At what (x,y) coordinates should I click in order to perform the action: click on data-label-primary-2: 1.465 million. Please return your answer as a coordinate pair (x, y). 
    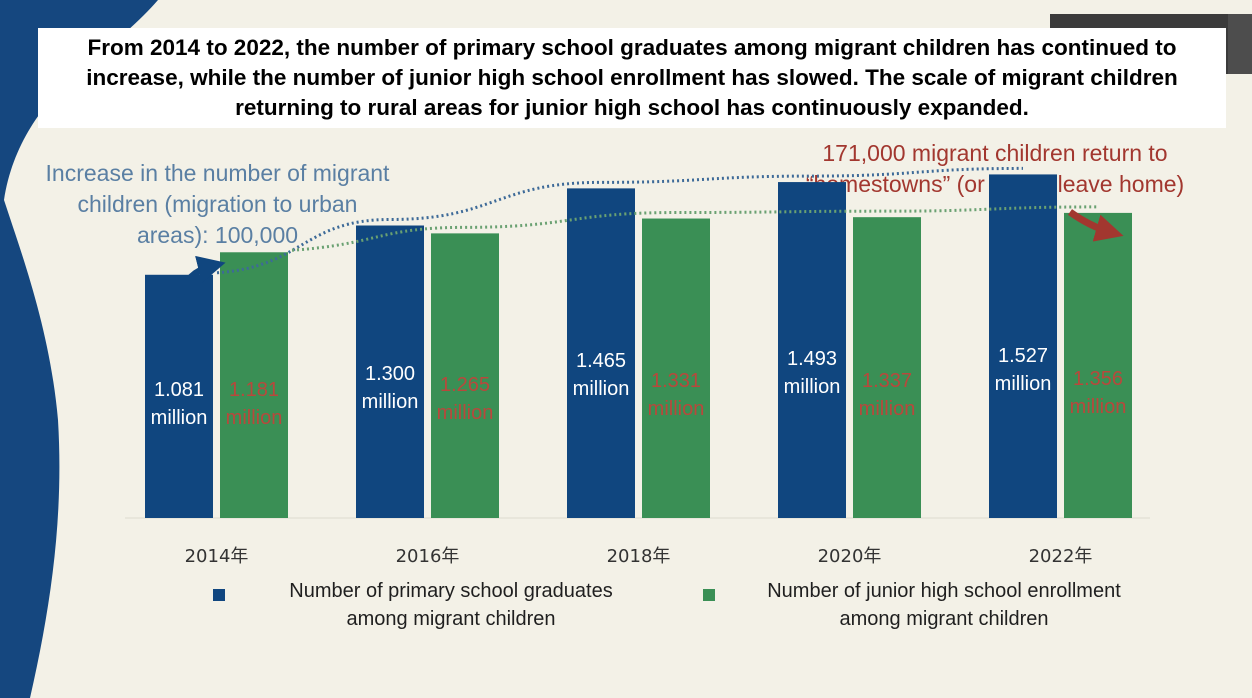
    Looking at the image, I should click on (601, 375).